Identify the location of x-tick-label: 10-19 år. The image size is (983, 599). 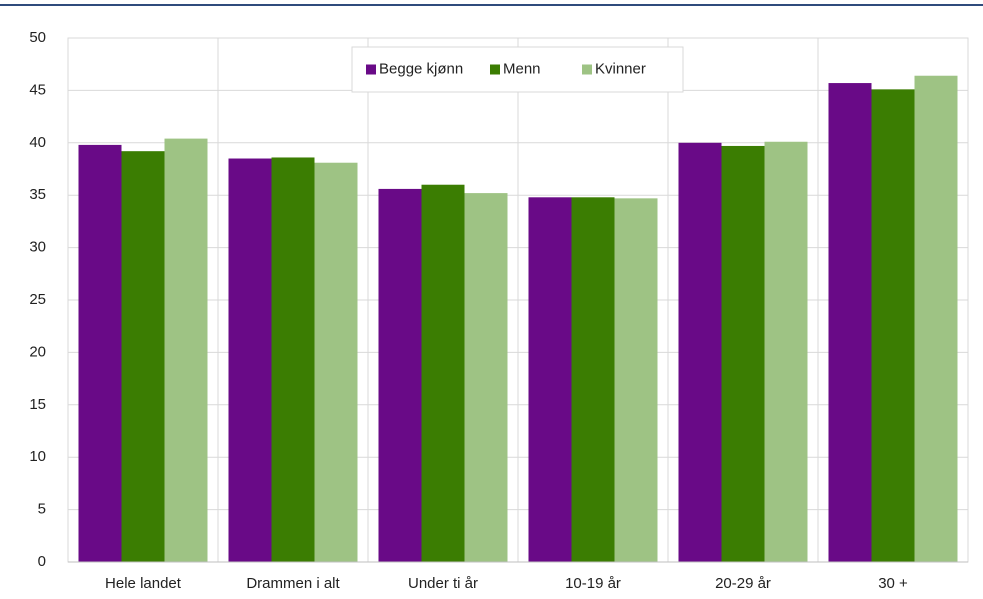
(593, 583).